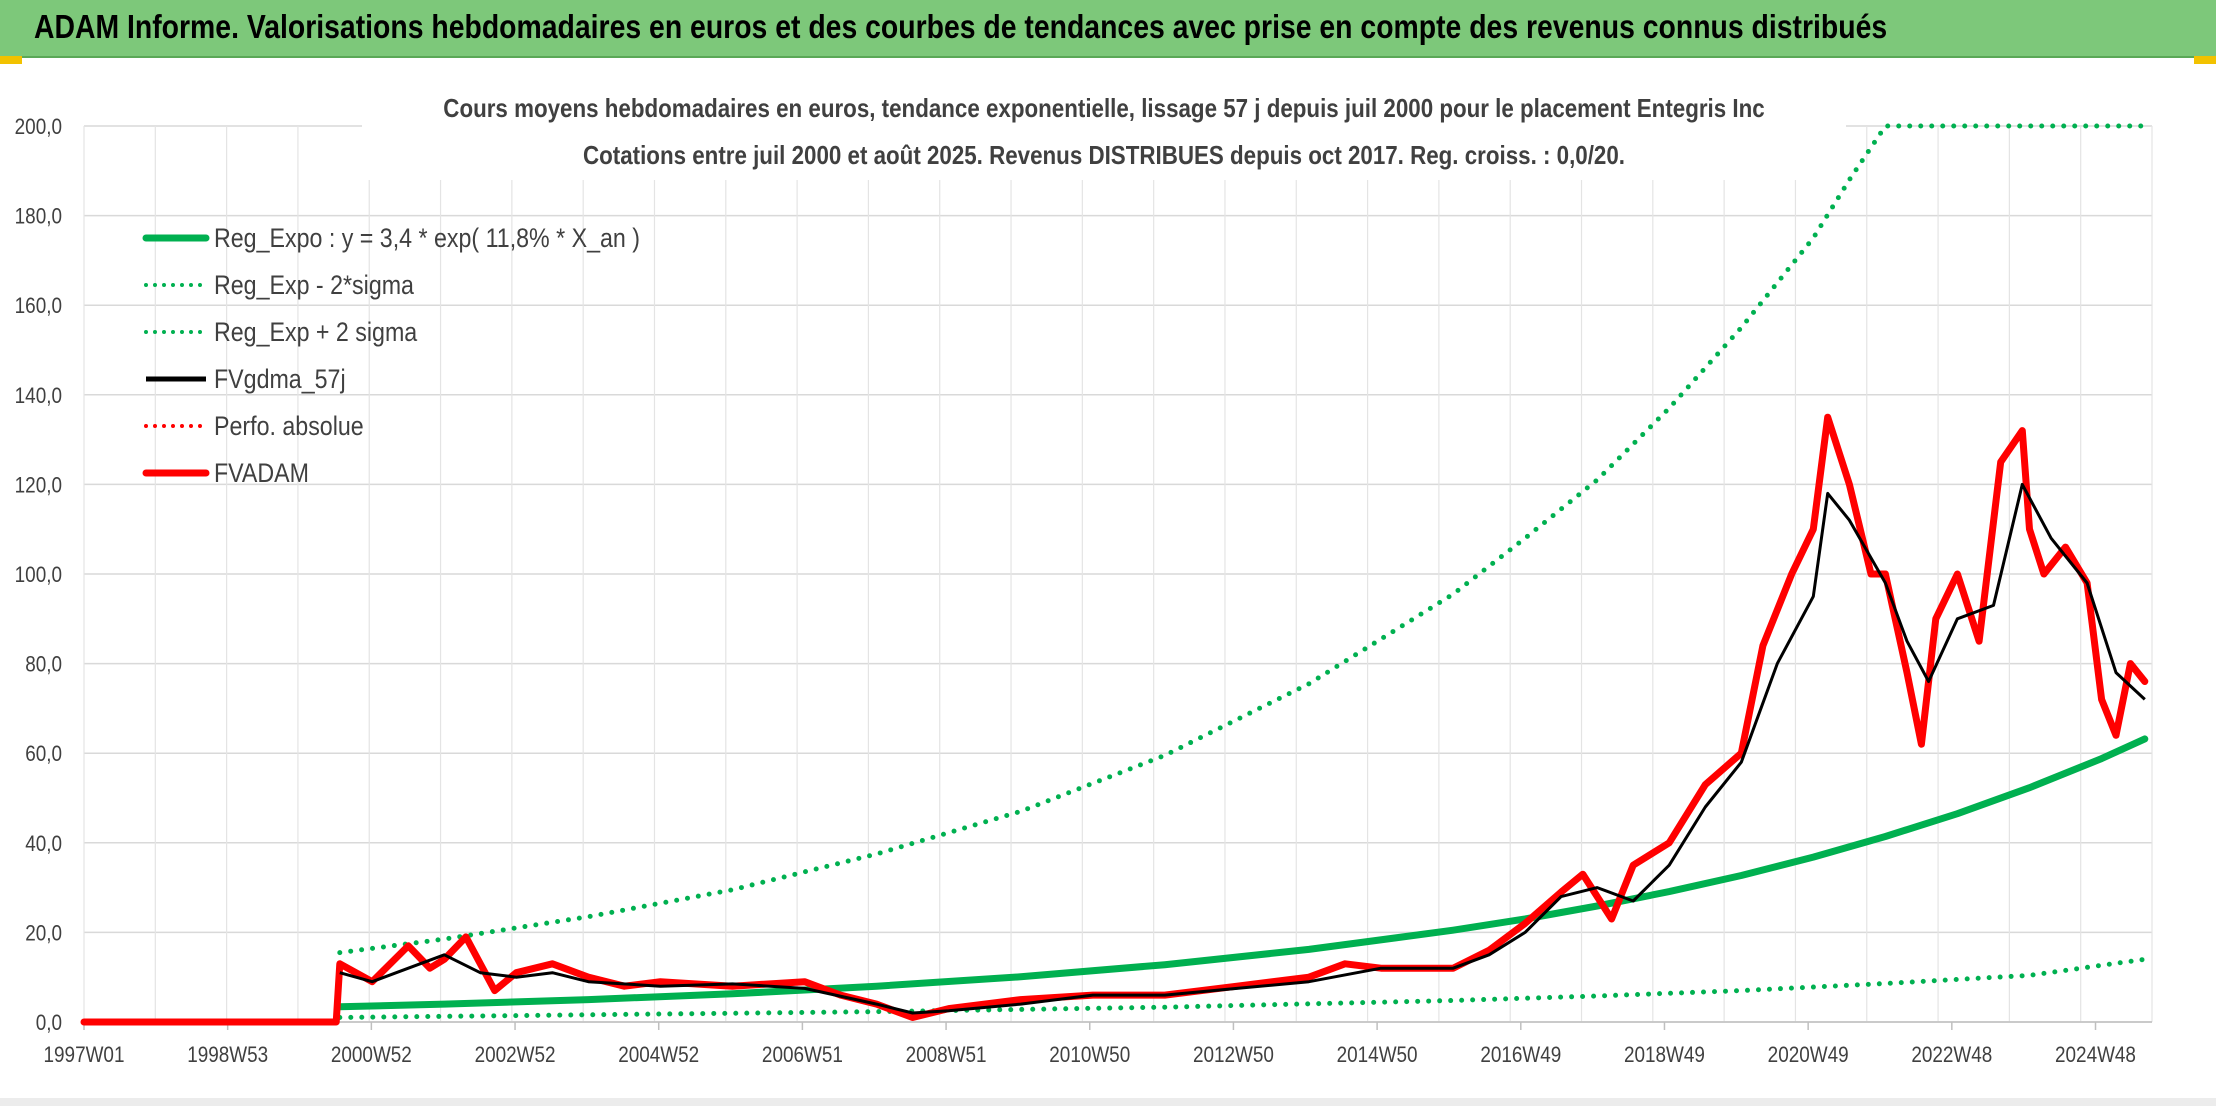  Describe the element at coordinates (371, 1055) in the screenshot. I see `x-tick-label: 2000W52` at that location.